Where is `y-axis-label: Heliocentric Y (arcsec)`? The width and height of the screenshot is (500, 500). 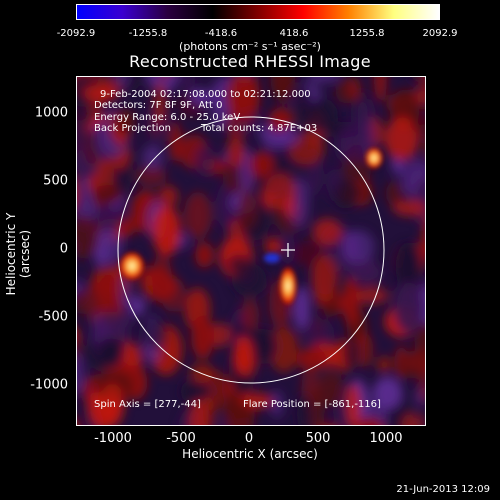 y-axis-label: Heliocentric Y (arcsec) is located at coordinates (18, 254).